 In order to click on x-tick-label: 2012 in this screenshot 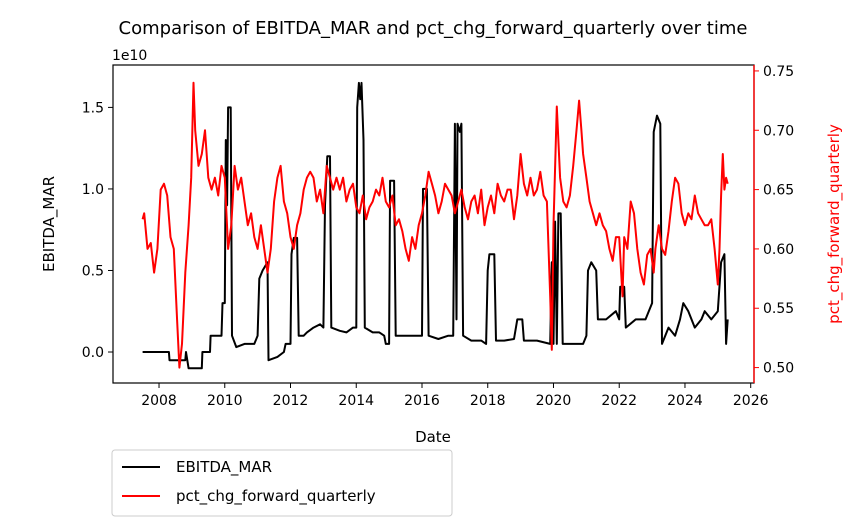, I will do `click(291, 401)`.